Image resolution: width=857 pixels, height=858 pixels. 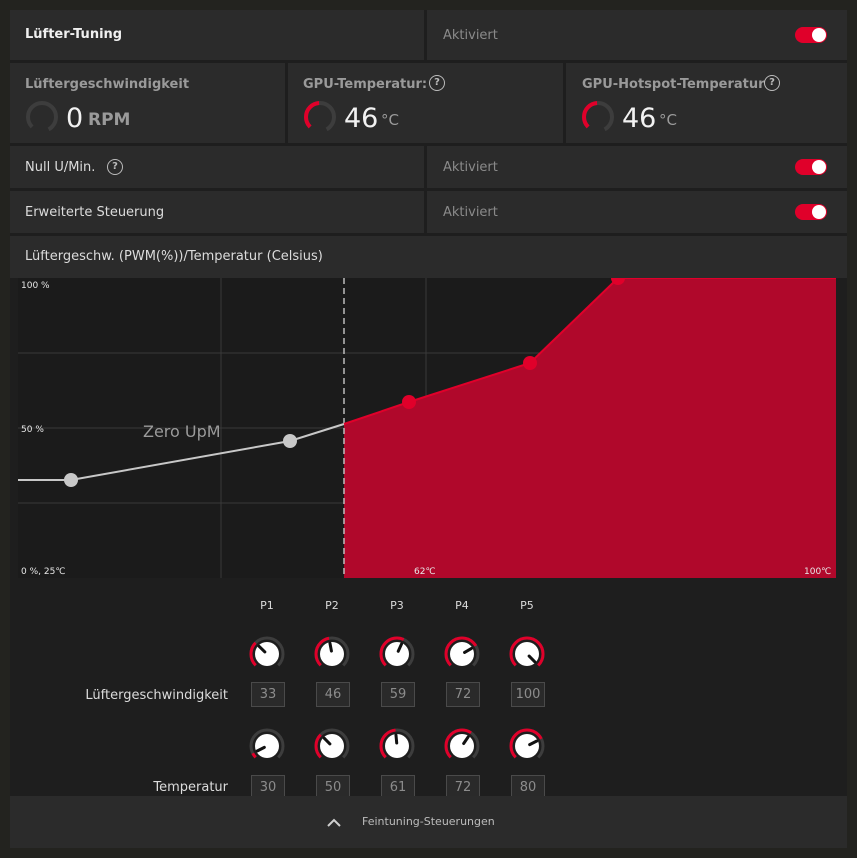 What do you see at coordinates (818, 572) in the screenshot?
I see `x-axis-max-label: 100℃` at bounding box center [818, 572].